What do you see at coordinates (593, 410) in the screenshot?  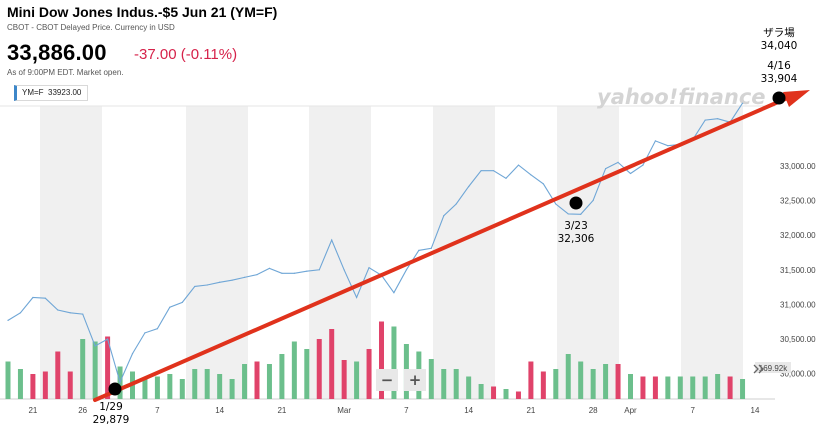 I see `x-tick-label: 28` at bounding box center [593, 410].